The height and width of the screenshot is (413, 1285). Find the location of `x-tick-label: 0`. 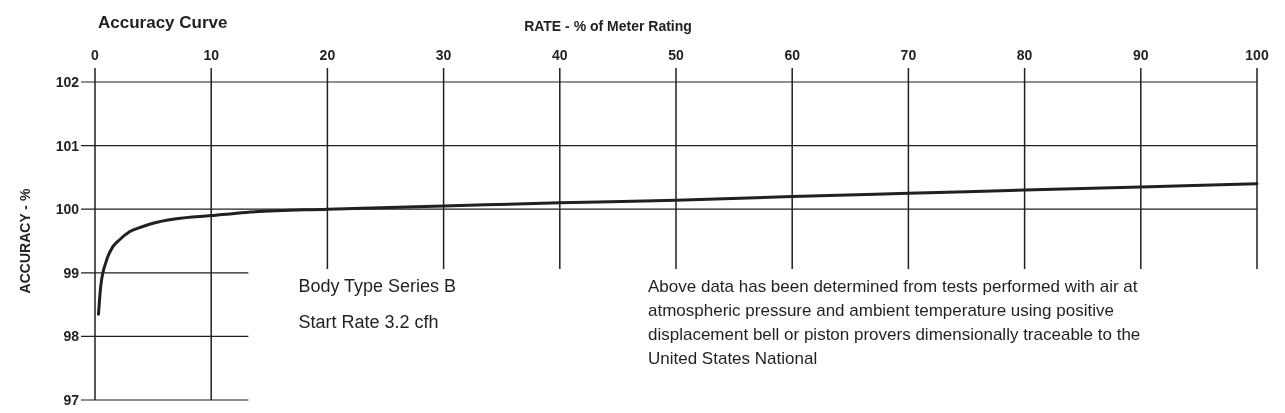

x-tick-label: 0 is located at coordinates (95, 55).